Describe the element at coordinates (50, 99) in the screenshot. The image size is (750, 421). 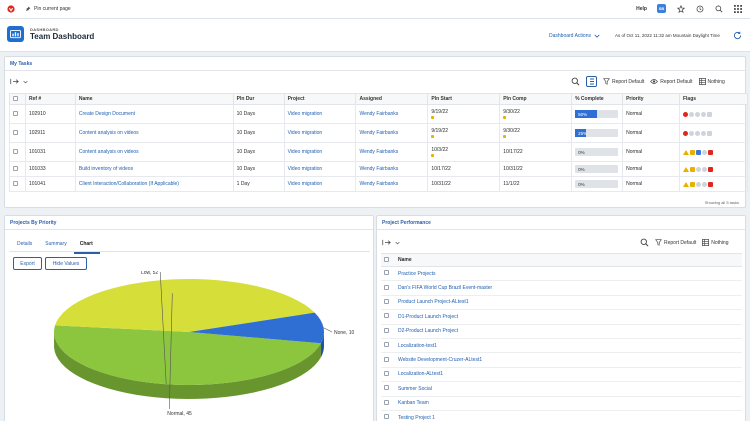
I see `column-header: Ref #` at that location.